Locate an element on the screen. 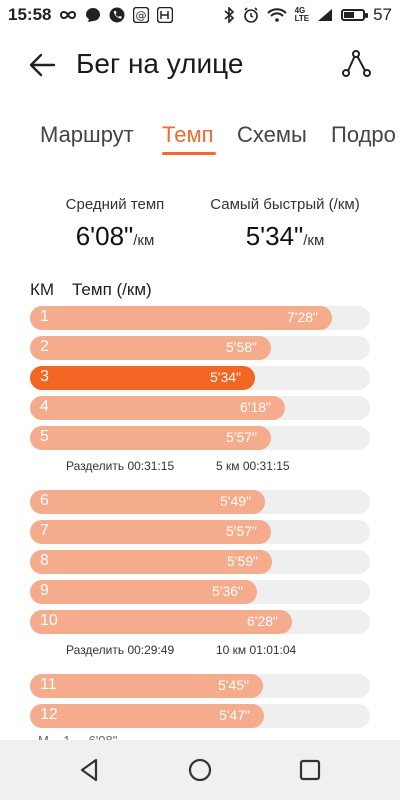  active-tab-indicator is located at coordinates (189, 153).